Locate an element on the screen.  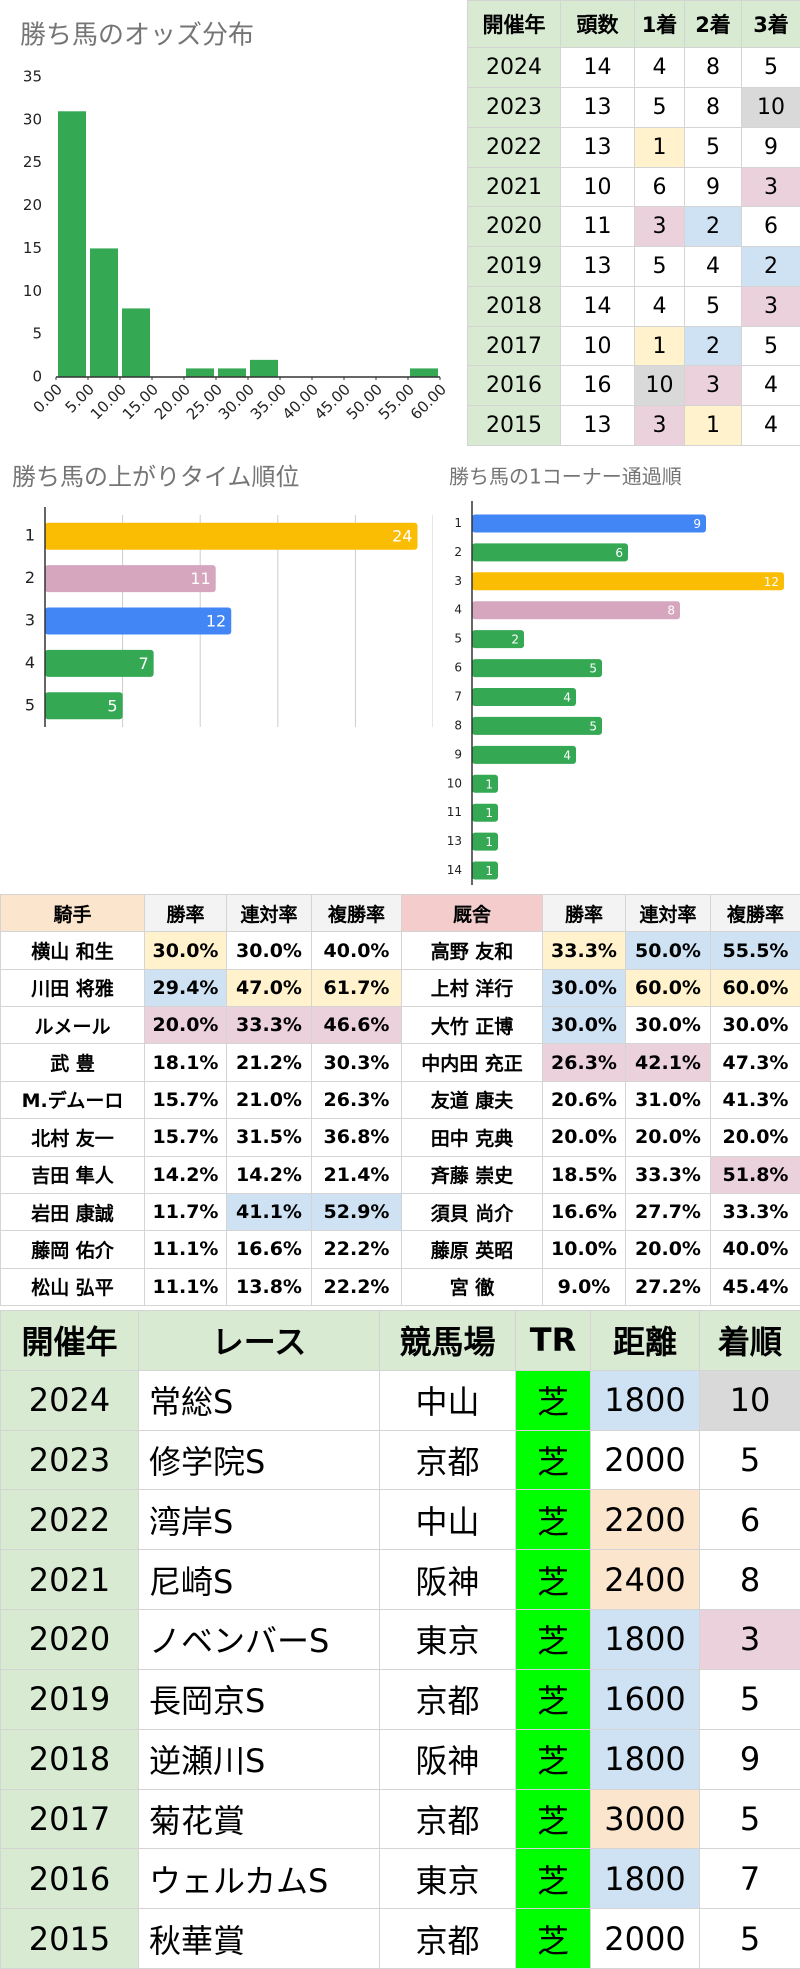
table-cell: 武 豊 is located at coordinates (72, 1062).